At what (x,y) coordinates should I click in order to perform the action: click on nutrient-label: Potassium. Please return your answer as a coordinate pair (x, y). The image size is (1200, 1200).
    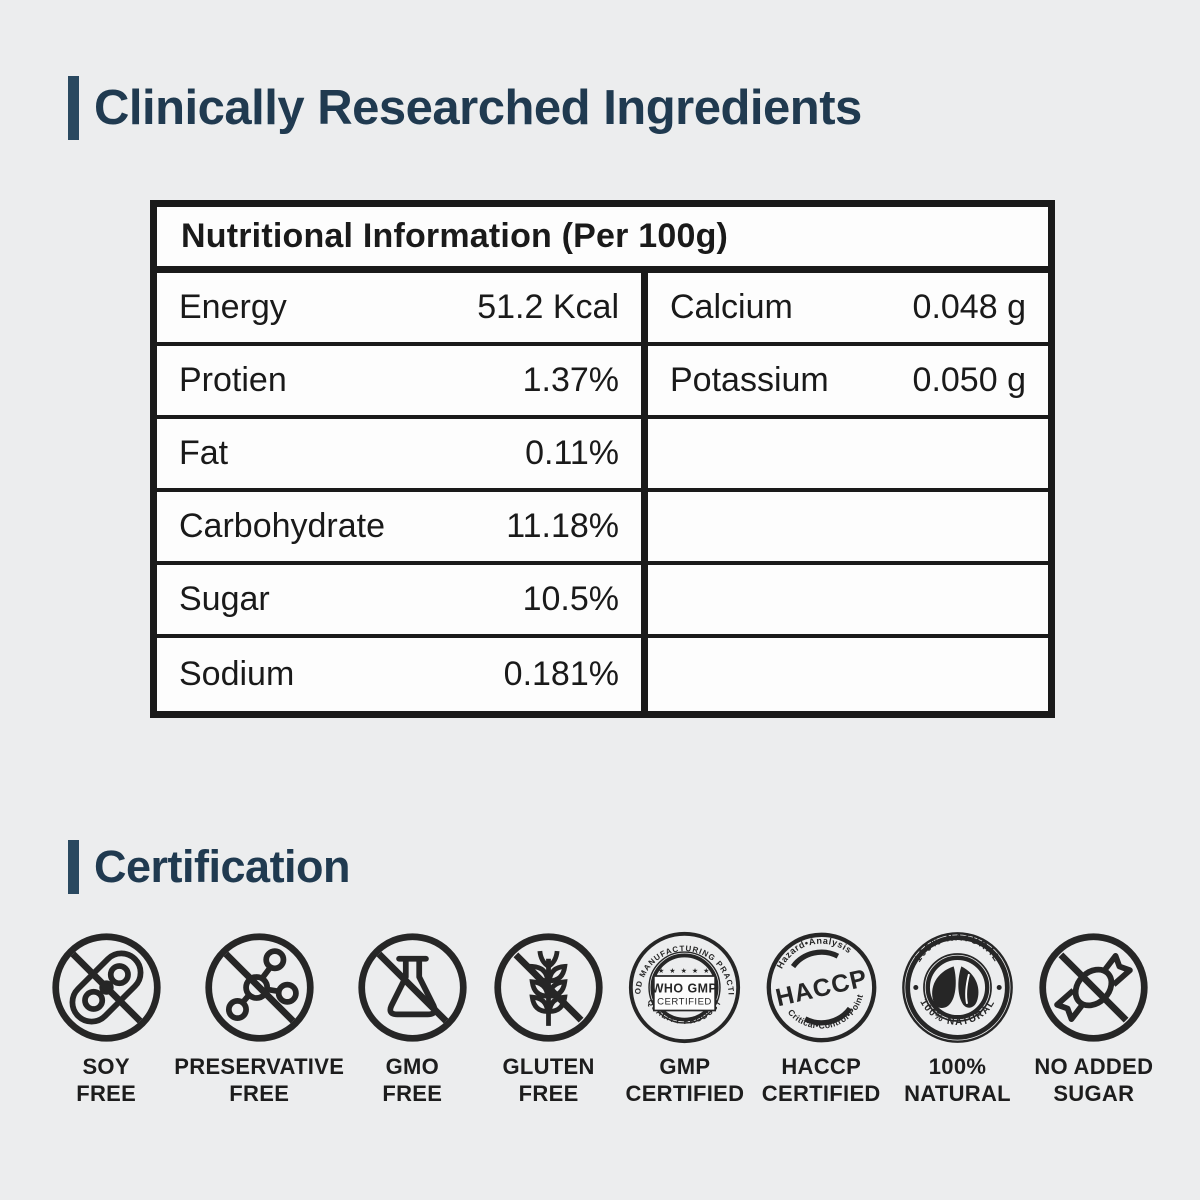
    Looking at the image, I should click on (749, 380).